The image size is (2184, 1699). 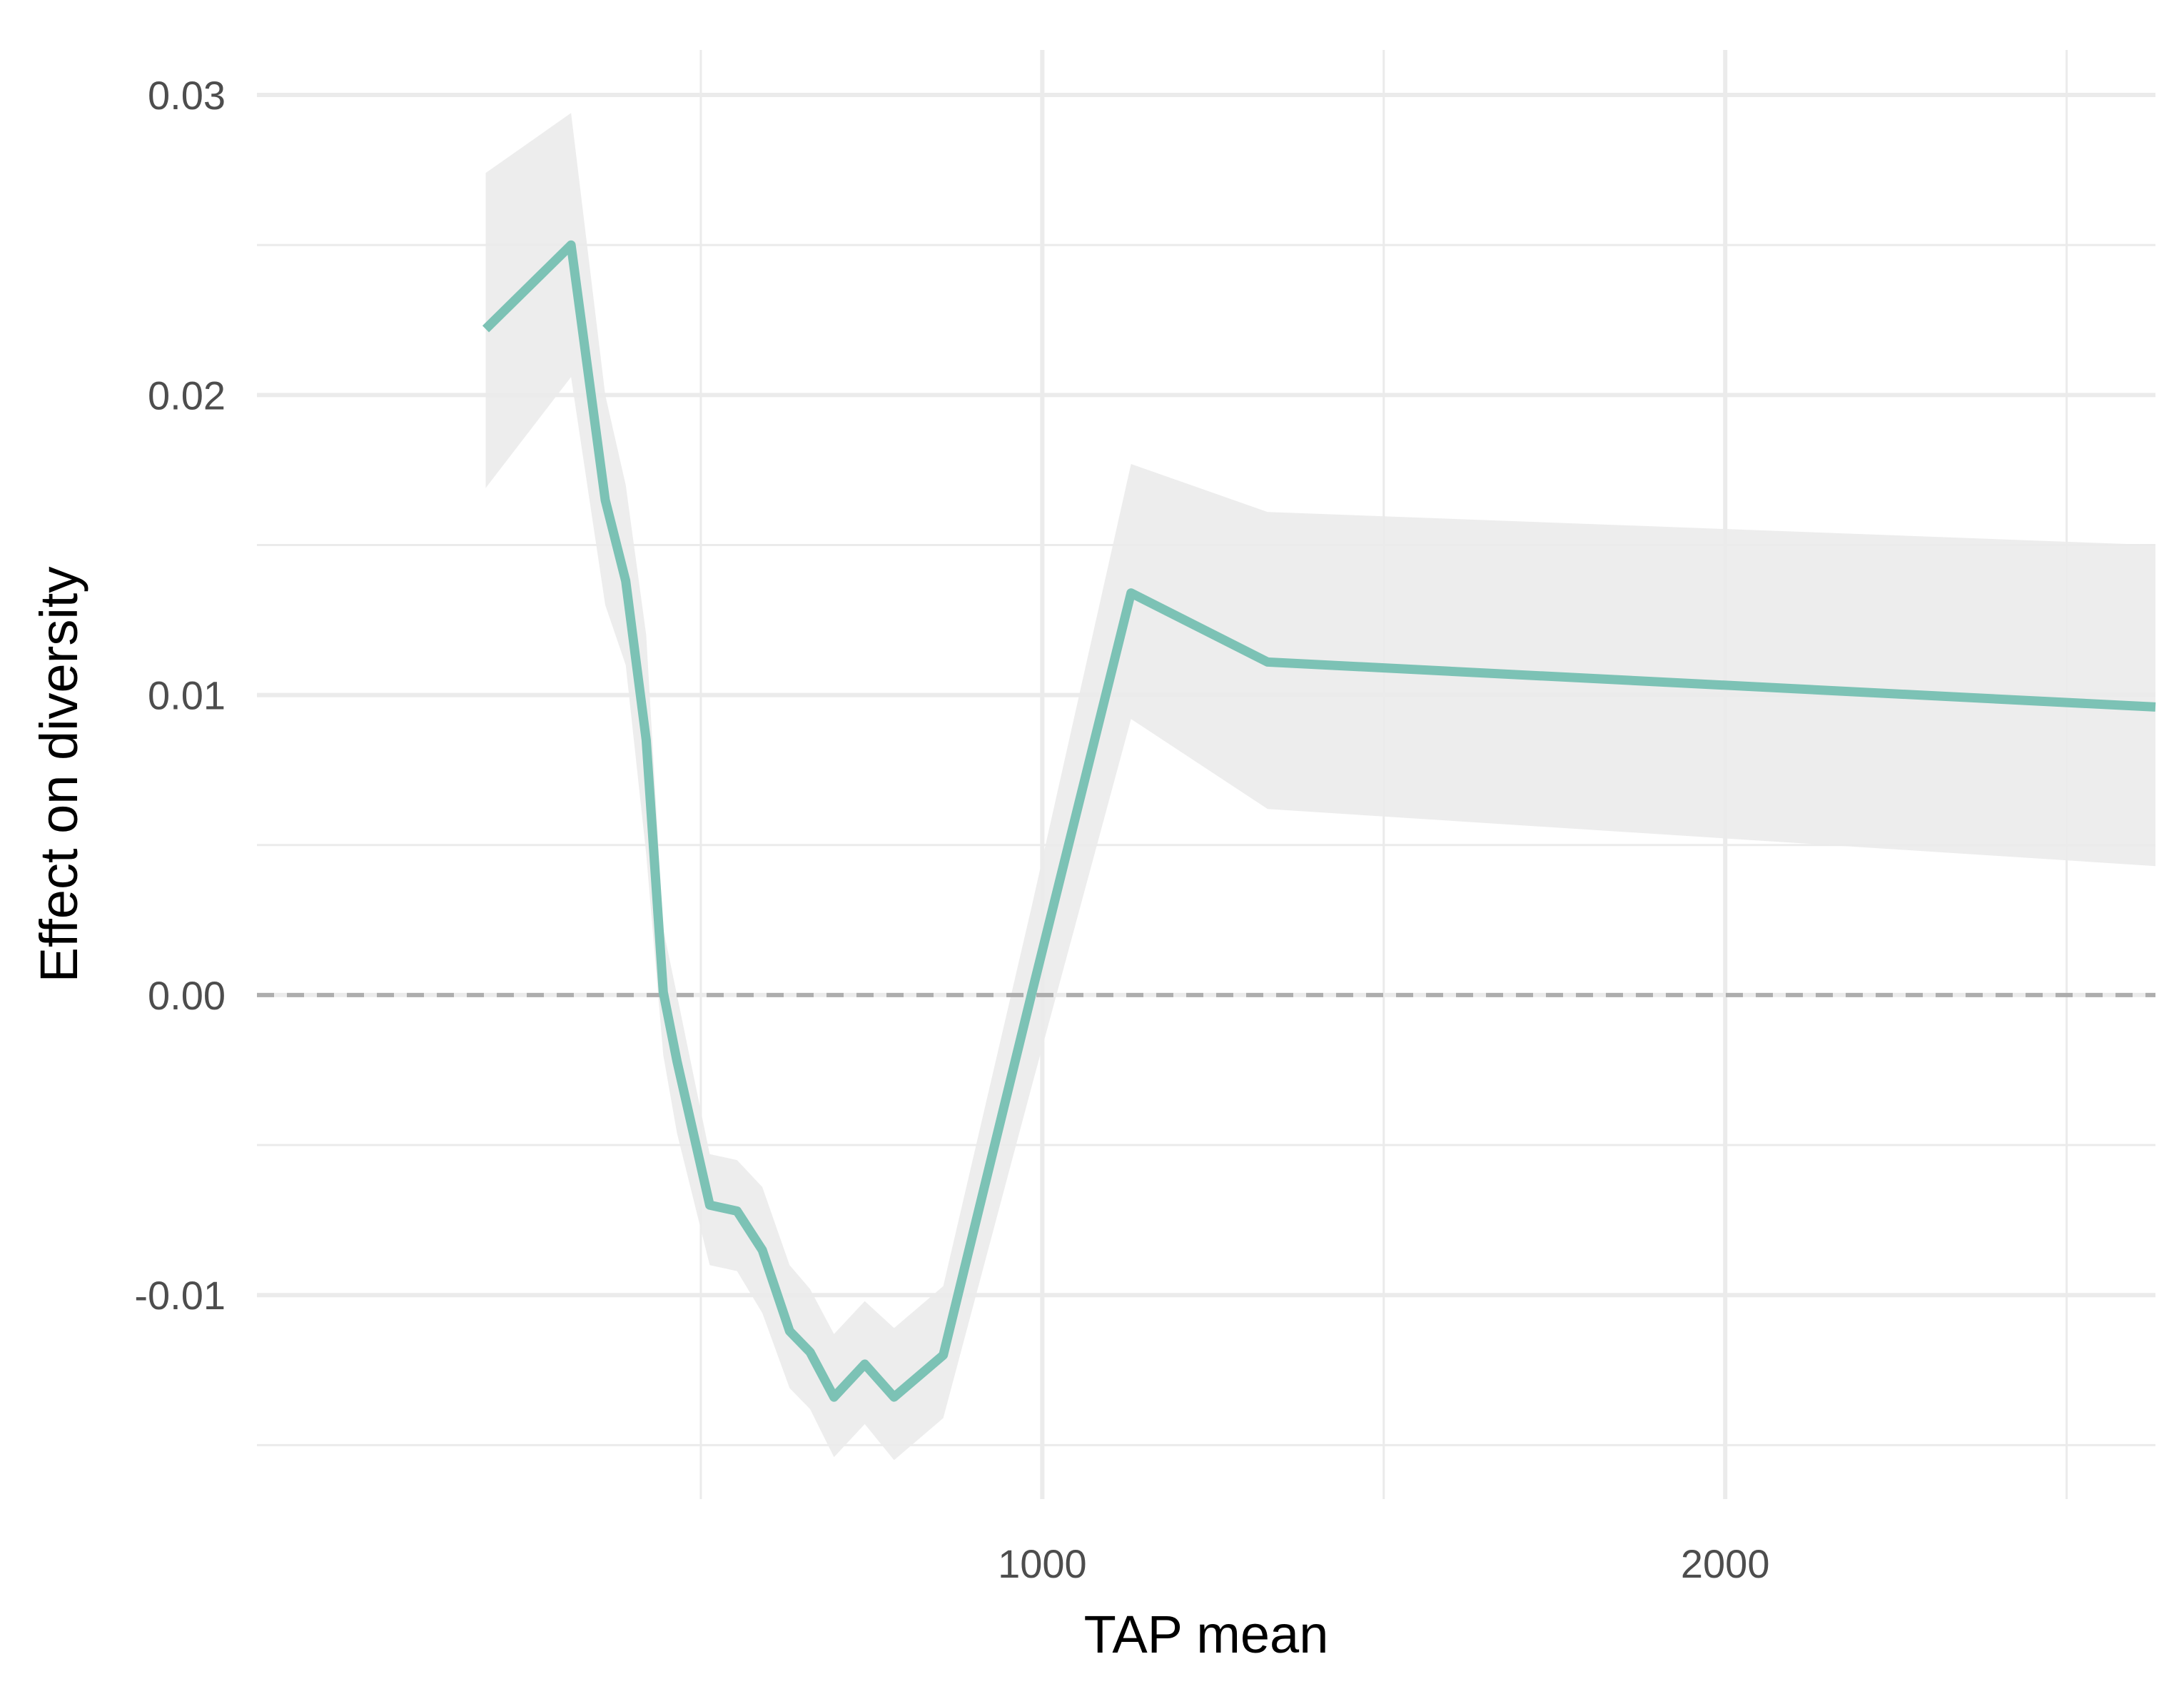 What do you see at coordinates (187, 995) in the screenshot?
I see `y-tick-label: 0.00` at bounding box center [187, 995].